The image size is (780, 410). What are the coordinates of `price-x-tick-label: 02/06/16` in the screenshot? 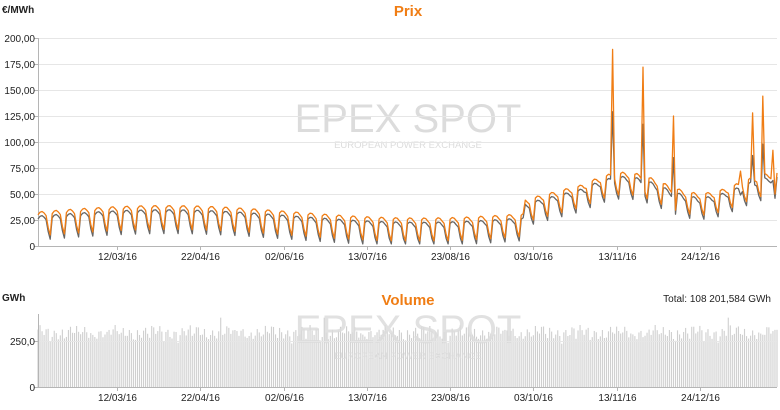 It's located at (284, 257).